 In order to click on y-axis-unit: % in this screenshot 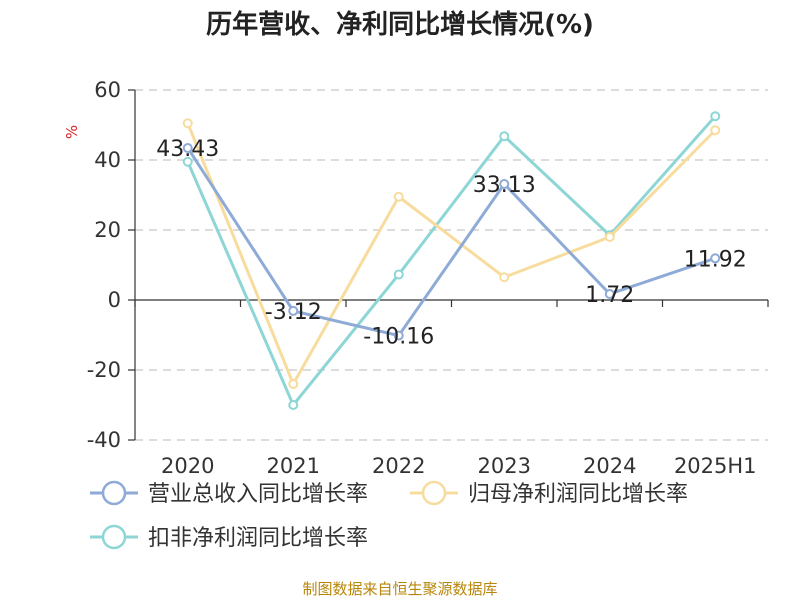, I will do `click(72, 132)`.